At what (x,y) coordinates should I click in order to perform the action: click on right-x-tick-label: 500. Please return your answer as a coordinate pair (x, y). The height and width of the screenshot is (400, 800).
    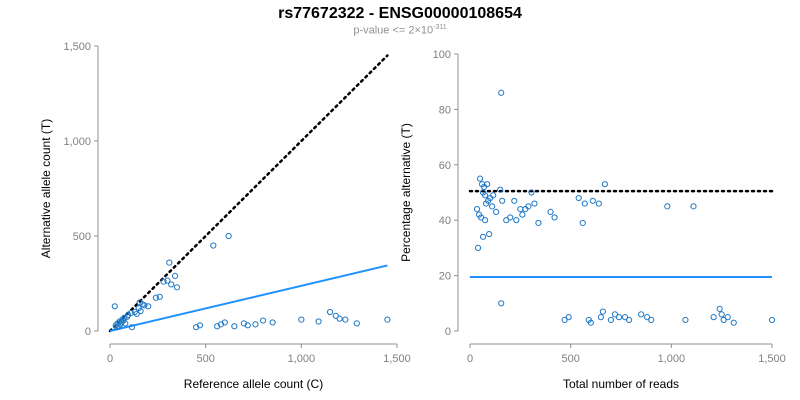
    Looking at the image, I should click on (570, 359).